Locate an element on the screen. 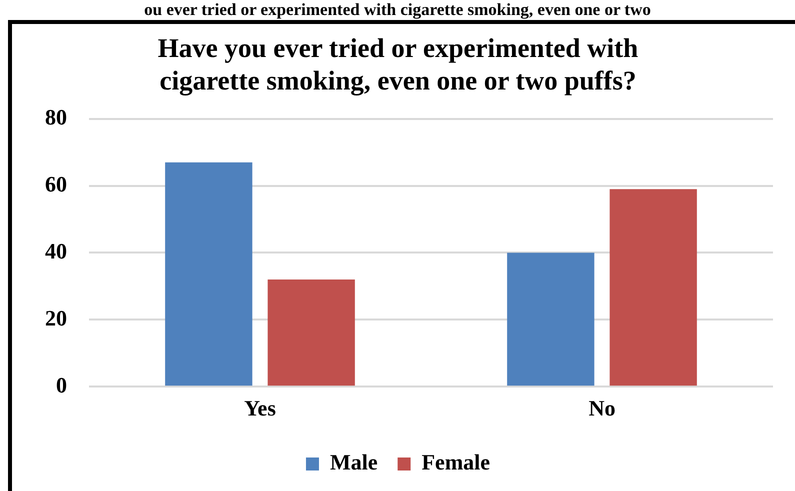 This screenshot has width=795, height=491. y-tick-label: 0 is located at coordinates (61, 385).